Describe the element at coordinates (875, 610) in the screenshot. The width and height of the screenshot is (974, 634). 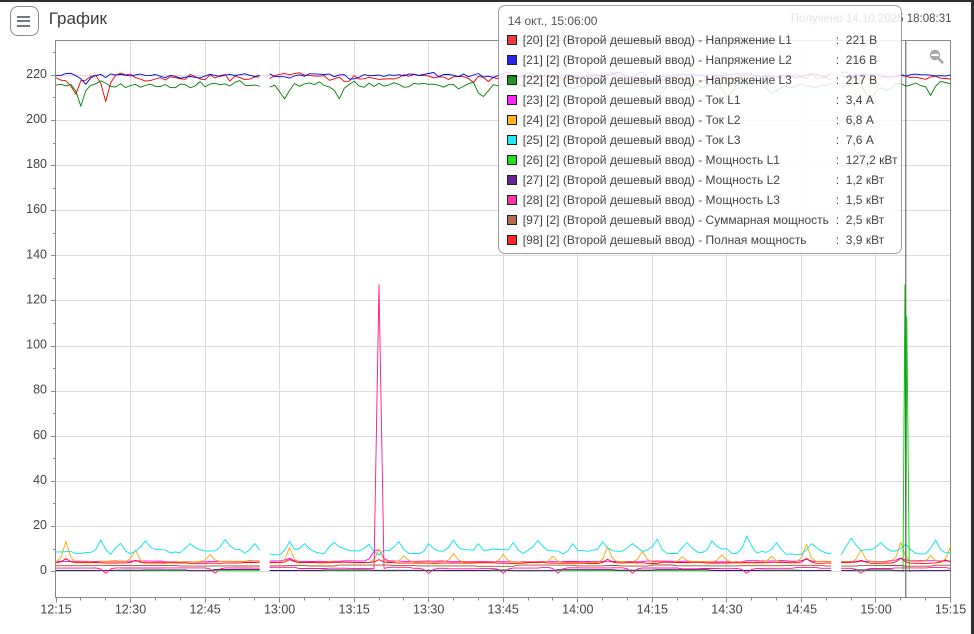
I see `svg-text: 15:00` at that location.